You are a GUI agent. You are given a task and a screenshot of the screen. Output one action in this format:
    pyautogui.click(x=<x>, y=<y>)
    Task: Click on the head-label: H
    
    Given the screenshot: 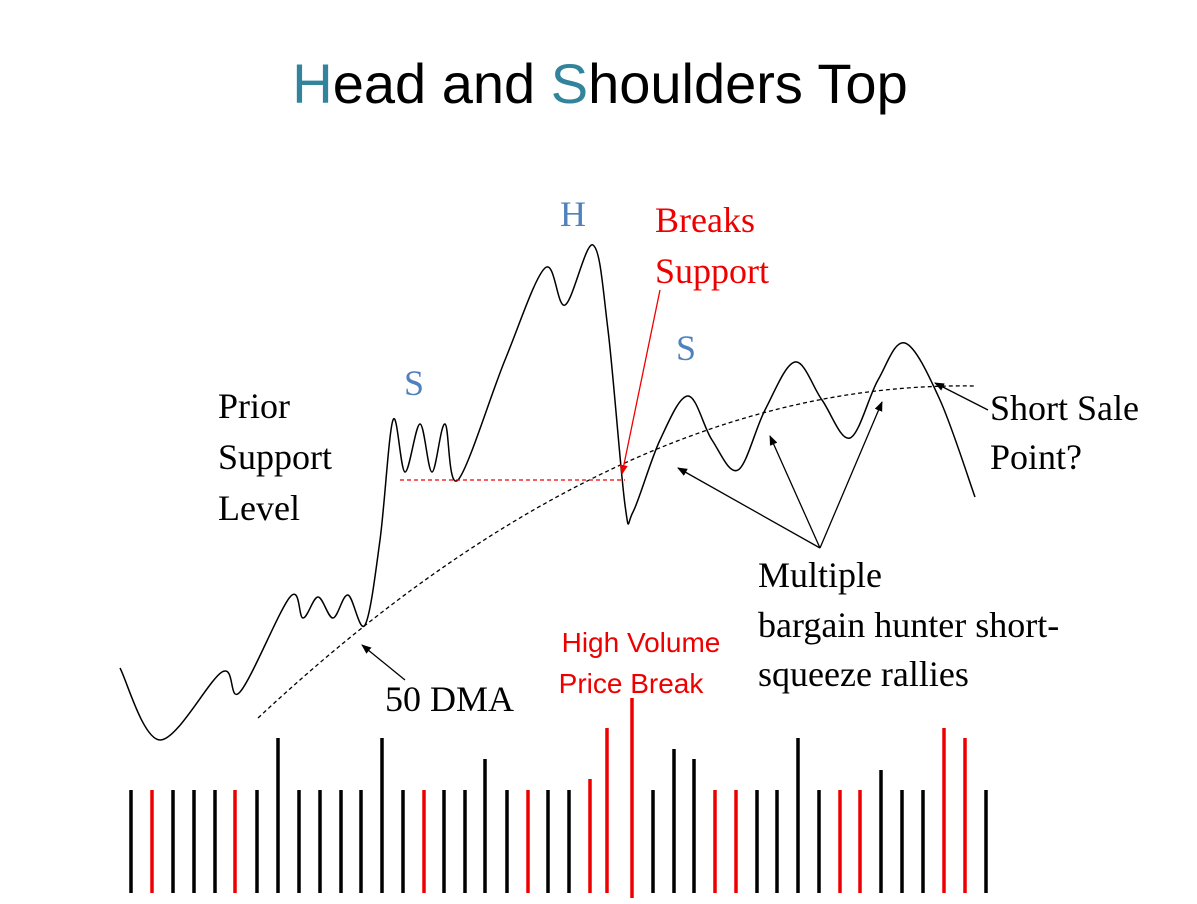 What is the action you would take?
    pyautogui.click(x=573, y=214)
    